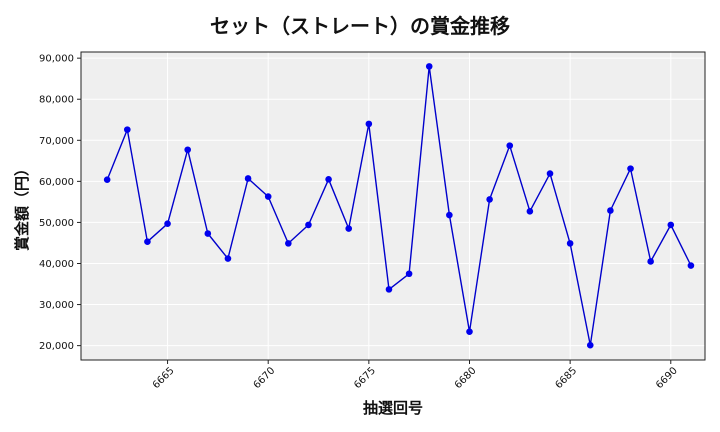 Image resolution: width=720 pixels, height=432 pixels. I want to click on chart-title: セット（ストレート）の賞金推移, so click(360, 26).